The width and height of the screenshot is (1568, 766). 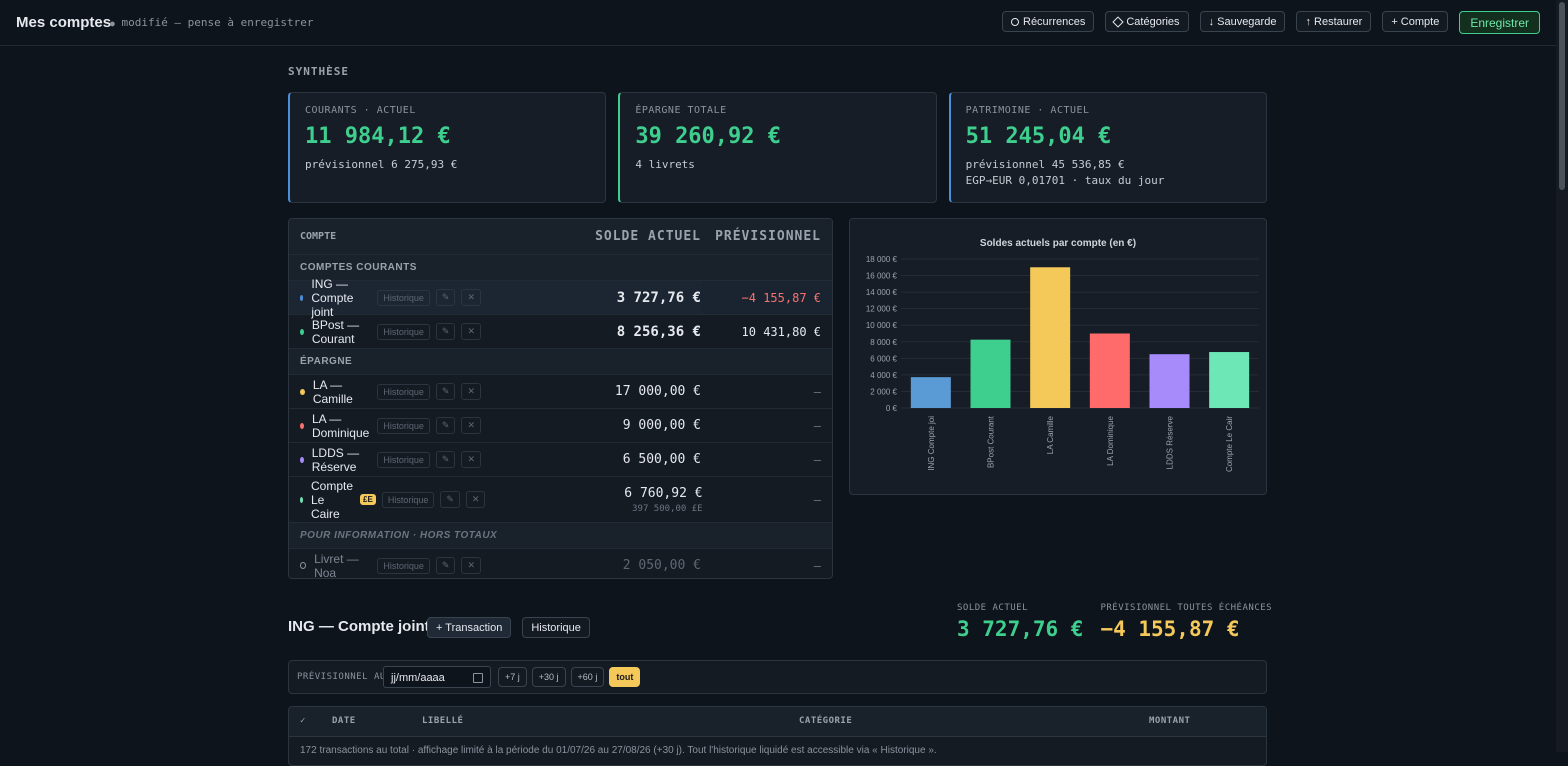 I want to click on toolbar-button: + Compte, so click(x=1415, y=21).